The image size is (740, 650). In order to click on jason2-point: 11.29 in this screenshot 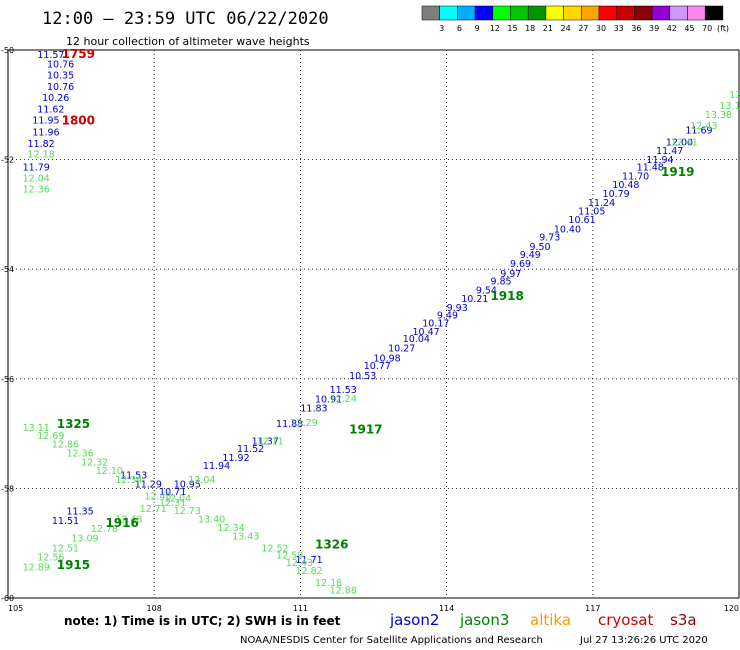, I will do `click(148, 484)`.